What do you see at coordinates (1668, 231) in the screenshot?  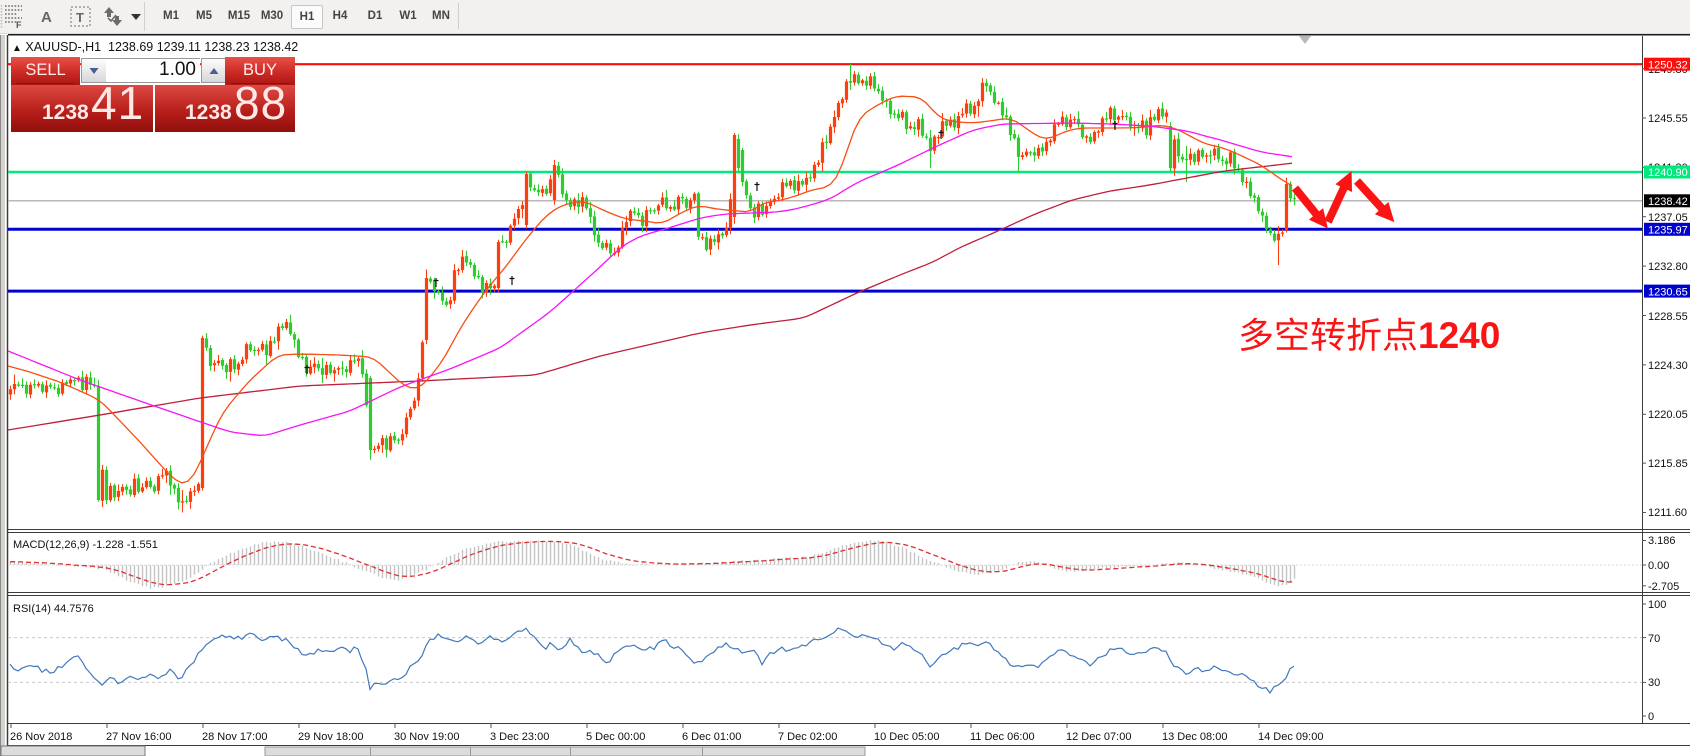 I see `svg-text: 1235.97` at bounding box center [1668, 231].